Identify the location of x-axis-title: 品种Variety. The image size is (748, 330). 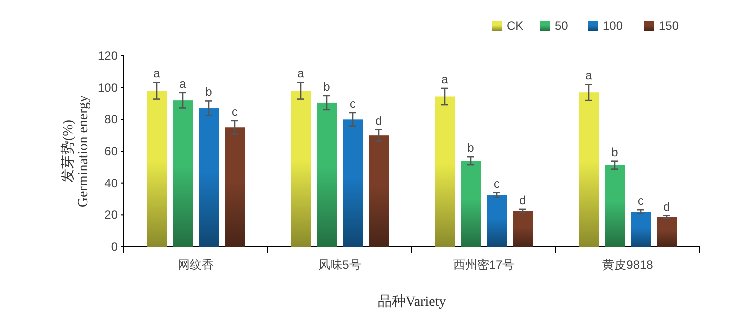
(412, 302).